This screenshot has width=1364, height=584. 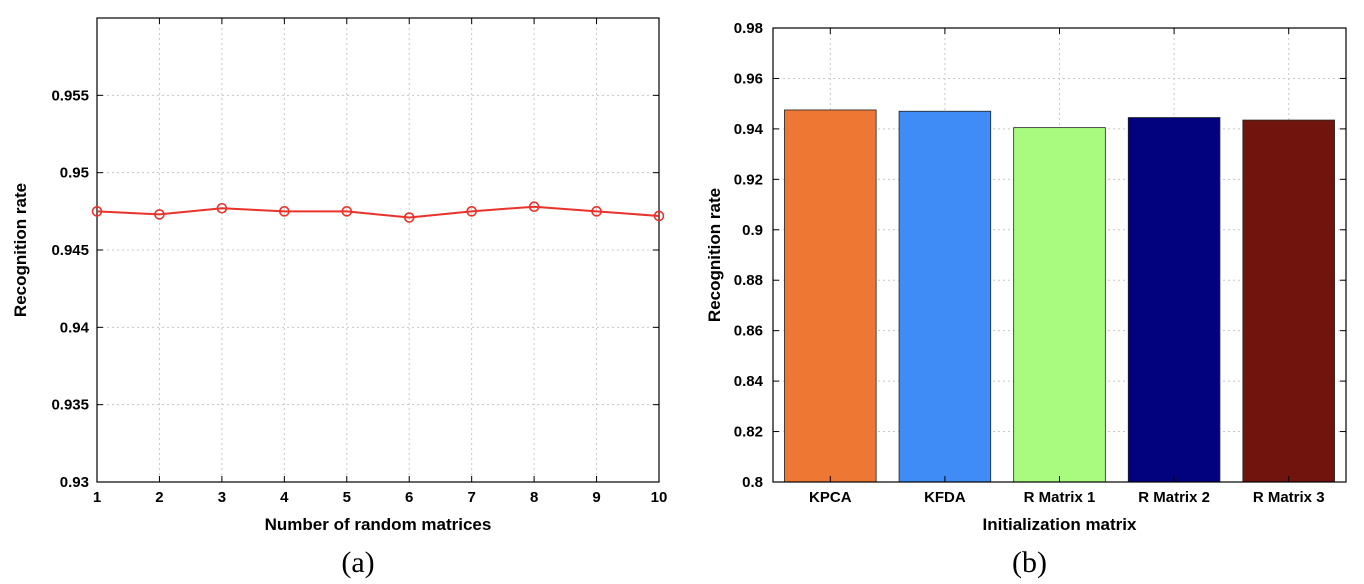 What do you see at coordinates (1060, 497) in the screenshot?
I see `x-tick-label: R Matrix 1` at bounding box center [1060, 497].